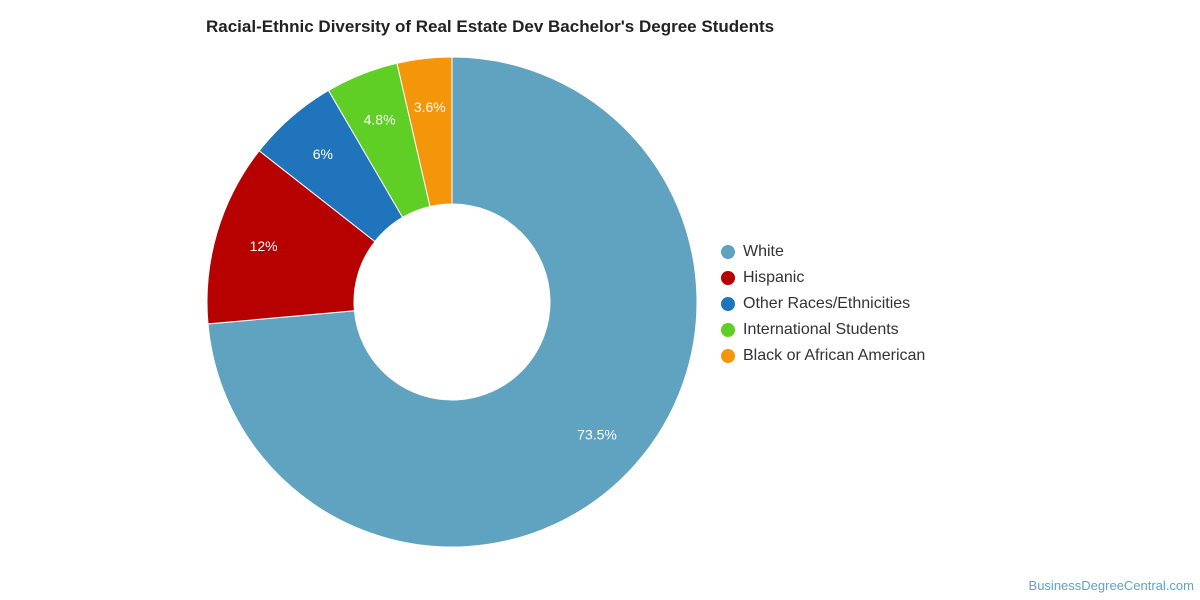 This screenshot has width=1200, height=600. I want to click on legend-label: Black or African American, so click(834, 355).